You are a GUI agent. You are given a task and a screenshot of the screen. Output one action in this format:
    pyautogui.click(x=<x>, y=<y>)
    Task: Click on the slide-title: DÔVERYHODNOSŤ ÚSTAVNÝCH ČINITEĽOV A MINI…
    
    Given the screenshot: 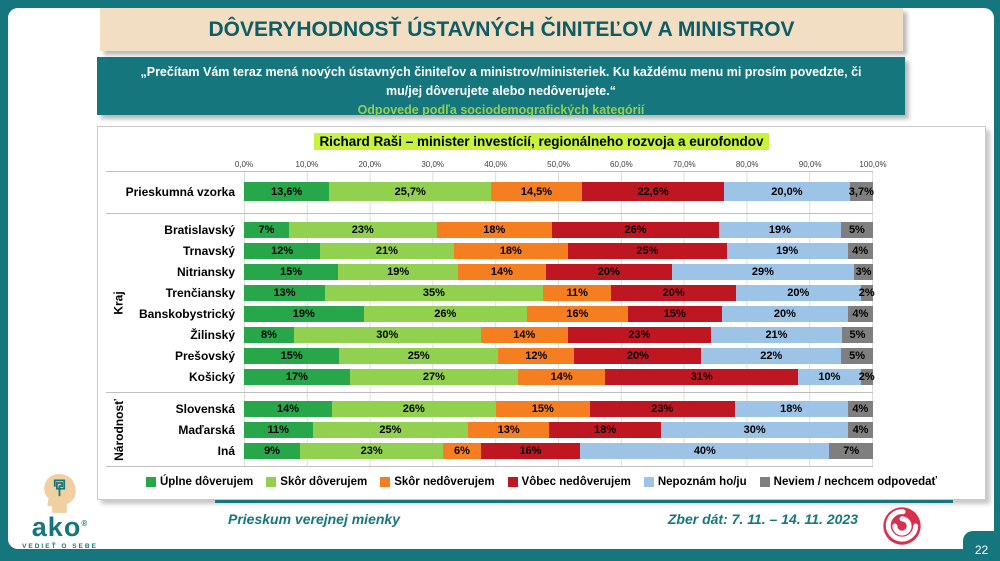 What is the action you would take?
    pyautogui.click(x=501, y=29)
    